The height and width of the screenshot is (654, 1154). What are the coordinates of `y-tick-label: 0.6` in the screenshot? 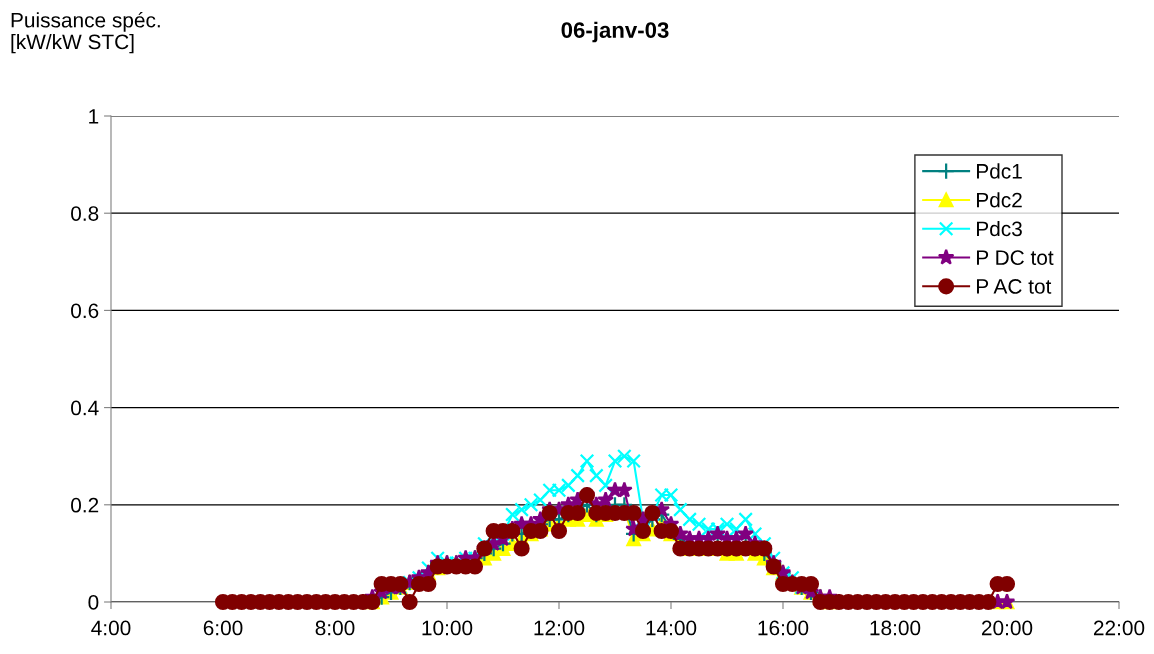 It's located at (85, 311).